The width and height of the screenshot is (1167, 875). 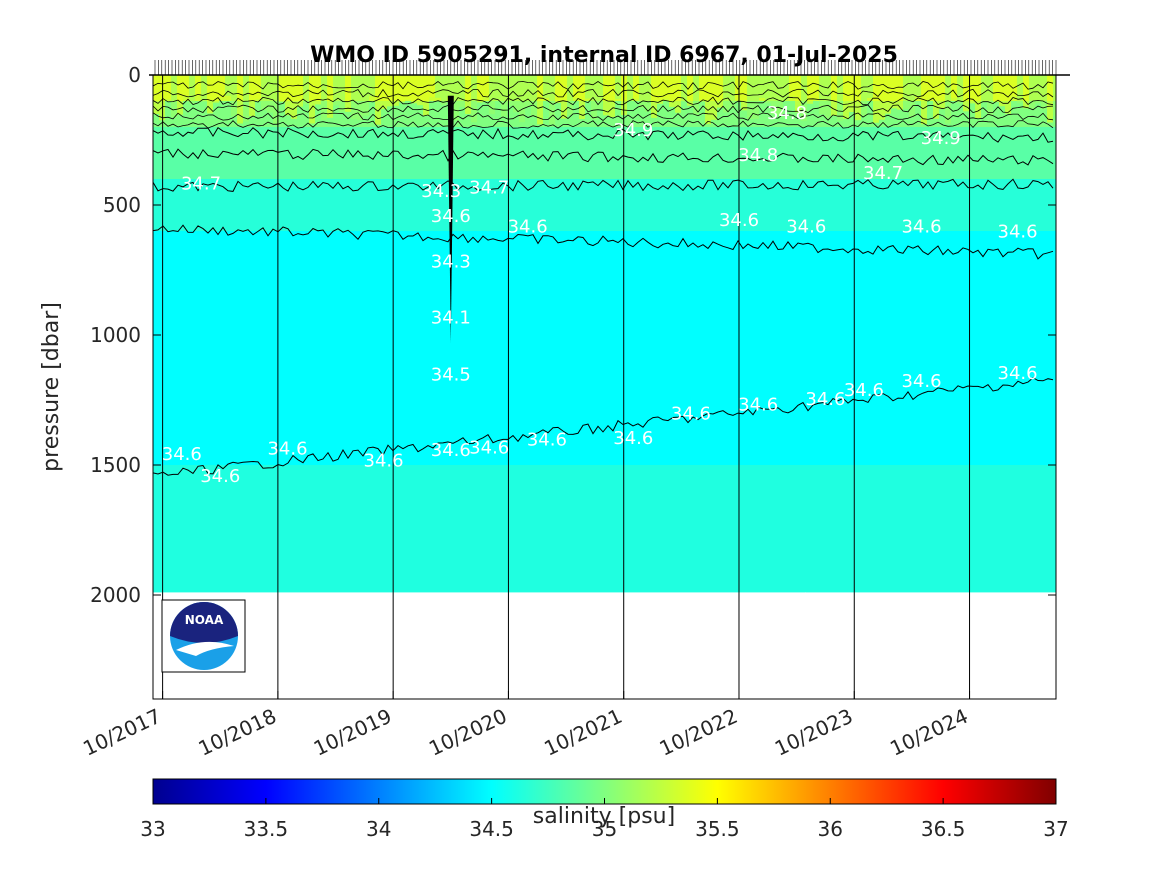 What do you see at coordinates (604, 816) in the screenshot?
I see `colorbar-label: salinity [psu]` at bounding box center [604, 816].